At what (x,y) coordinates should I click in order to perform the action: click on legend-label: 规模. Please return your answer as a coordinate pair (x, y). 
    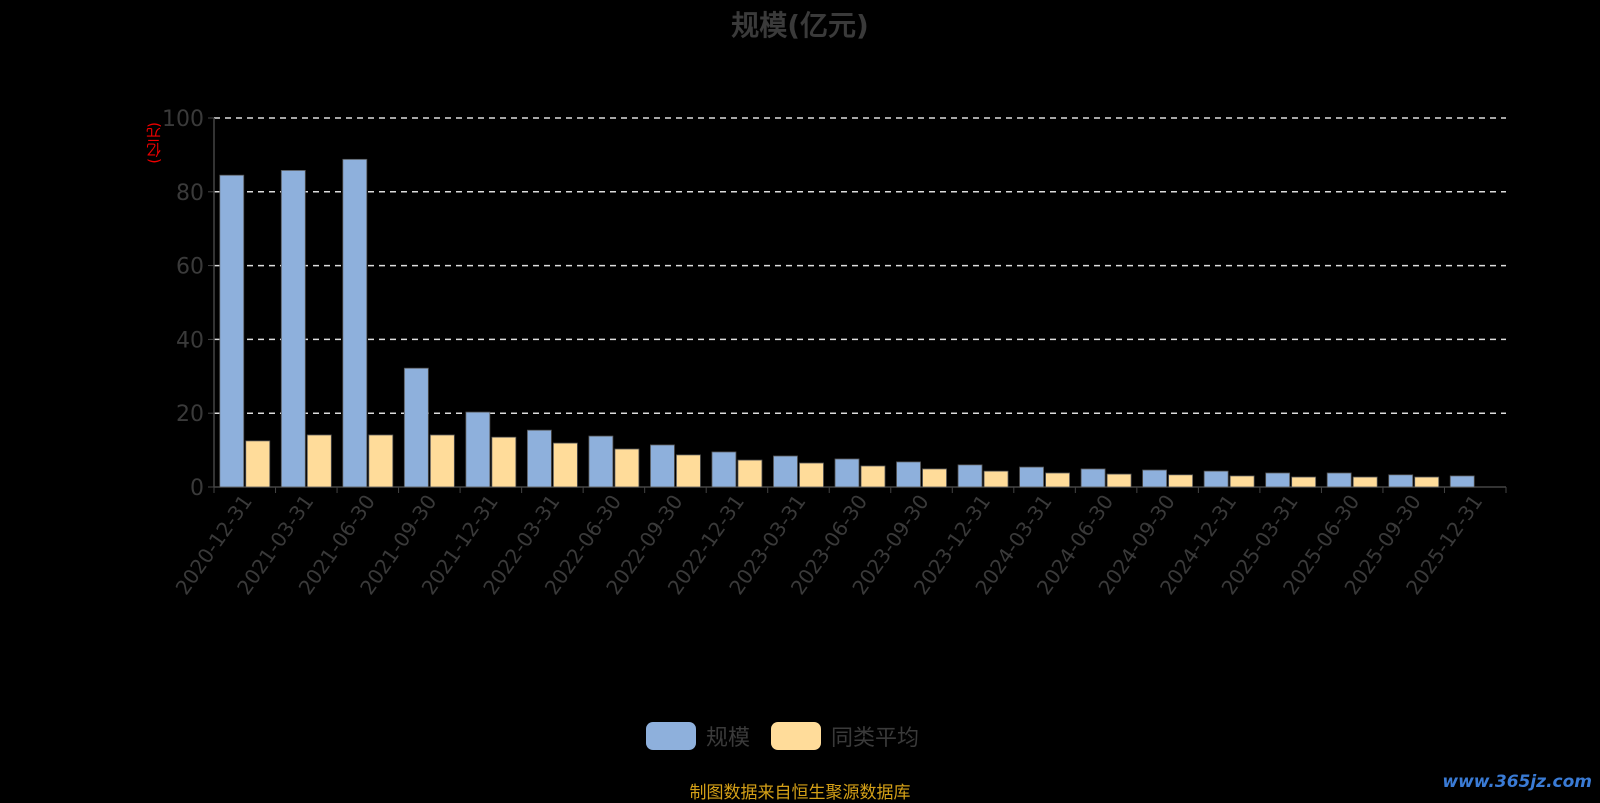
    Looking at the image, I should click on (728, 738).